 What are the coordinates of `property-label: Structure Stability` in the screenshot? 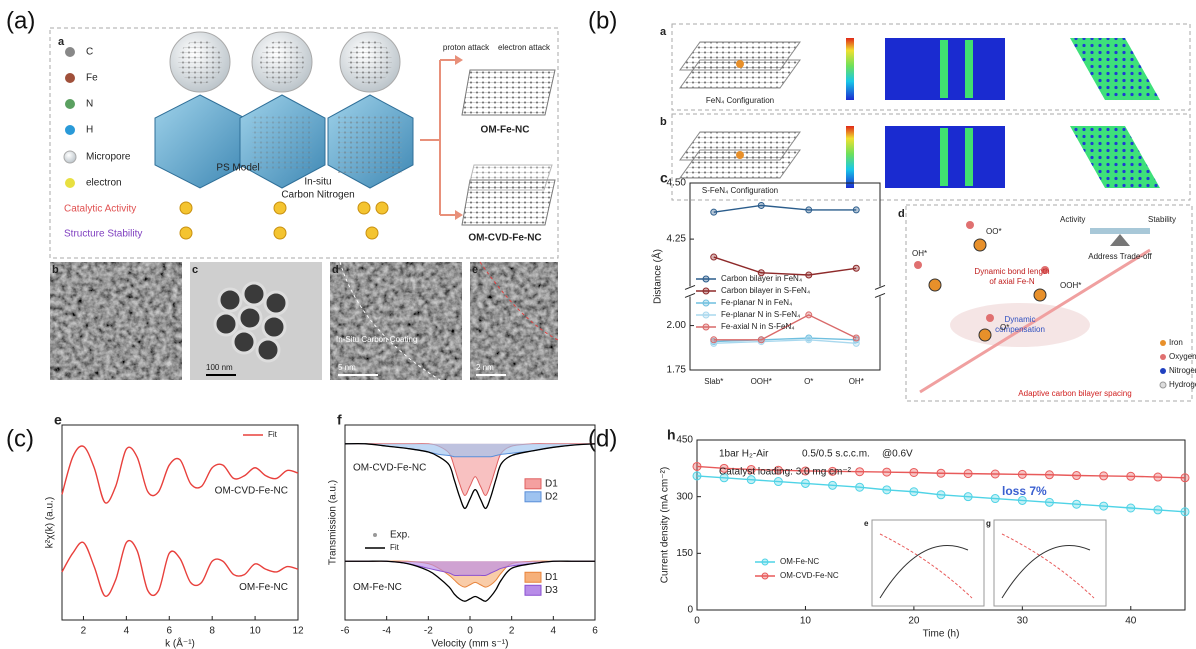 It's located at (103, 234).